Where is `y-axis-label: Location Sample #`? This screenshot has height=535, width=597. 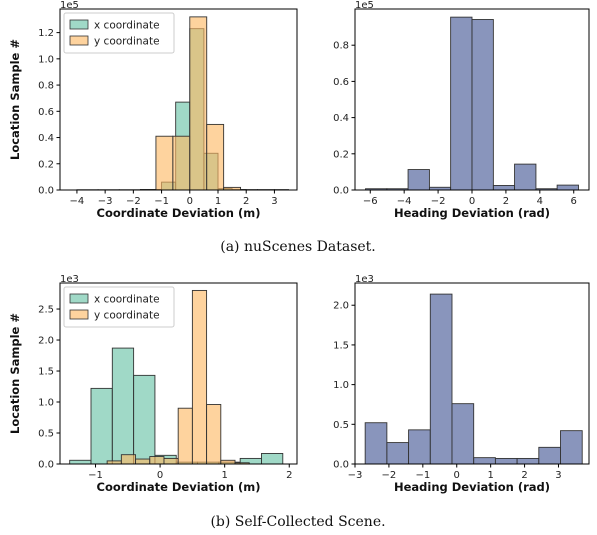
y-axis-label: Location Sample # is located at coordinates (15, 373).